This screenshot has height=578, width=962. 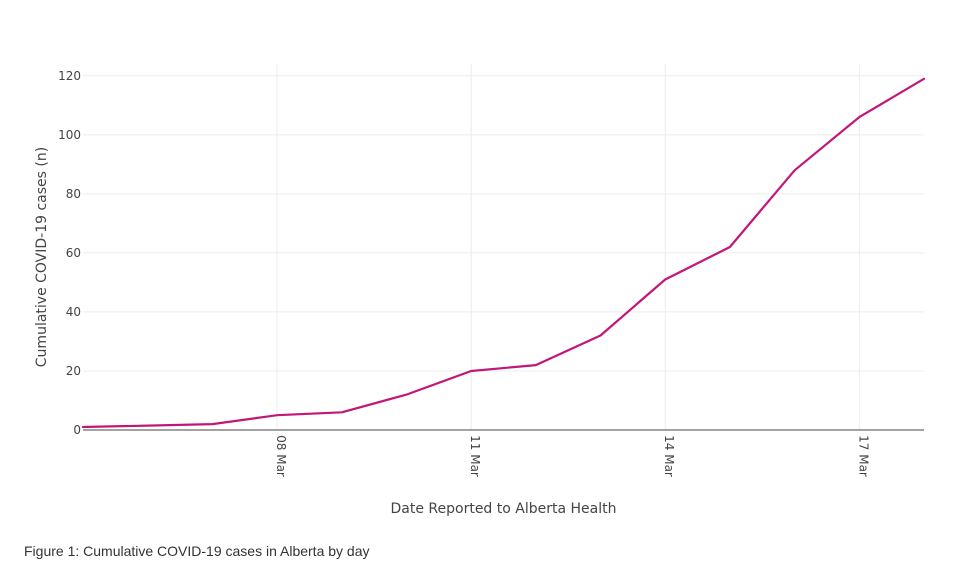 I want to click on y-axis-title: Cumulative COVID-19 cases (n), so click(x=42, y=257).